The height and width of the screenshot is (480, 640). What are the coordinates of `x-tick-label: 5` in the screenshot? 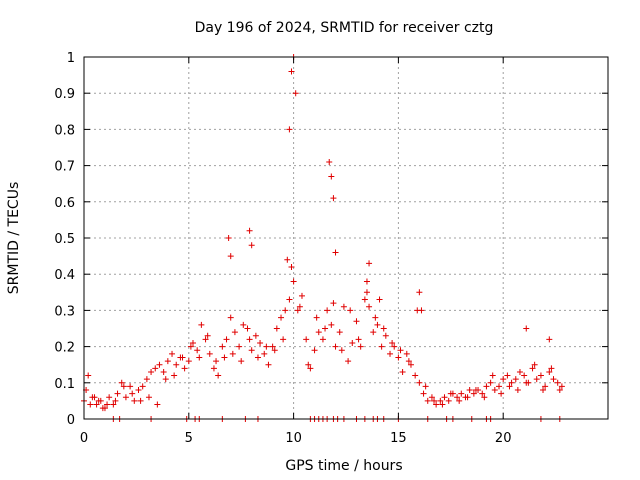 It's located at (189, 438).